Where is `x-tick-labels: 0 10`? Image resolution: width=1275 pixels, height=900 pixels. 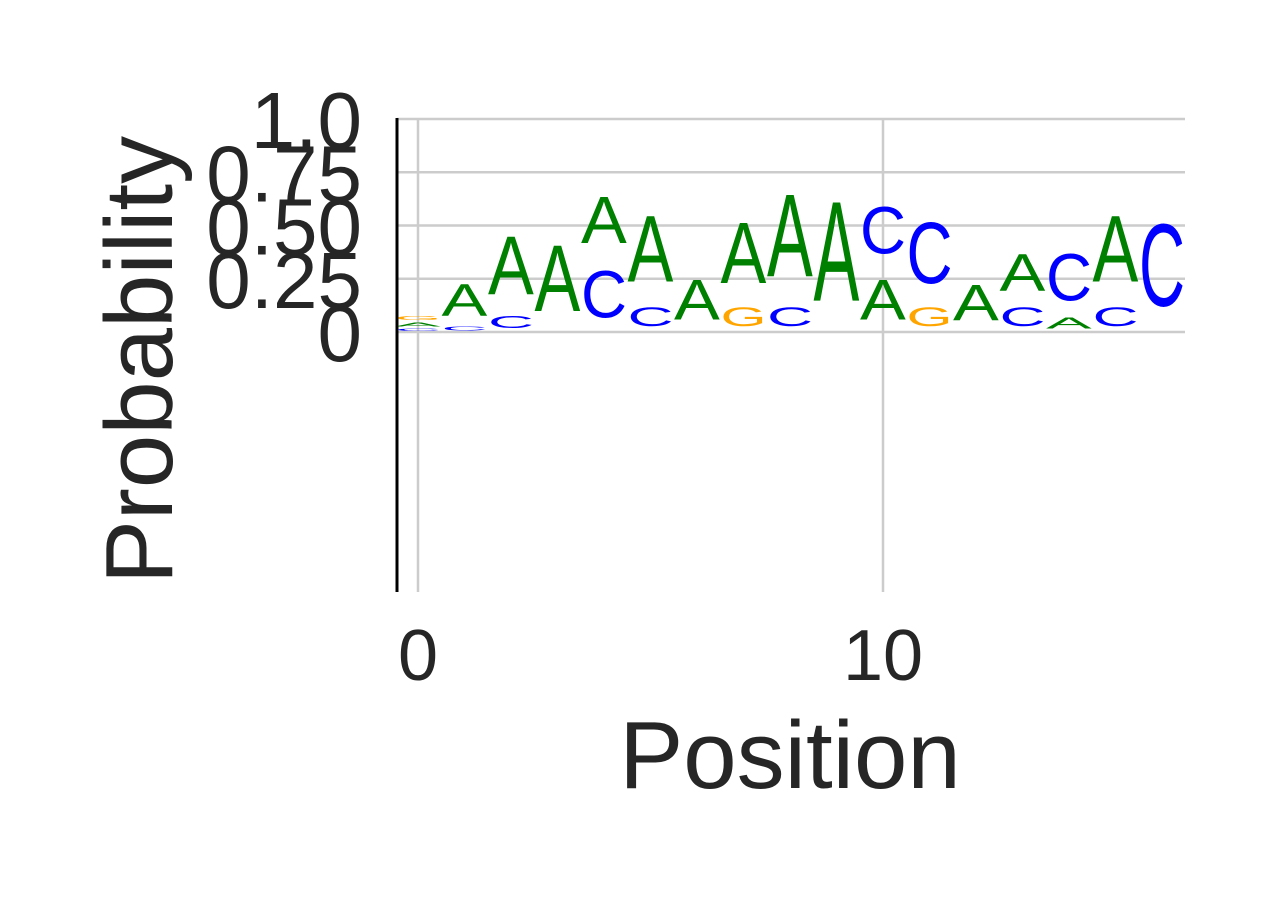 x-tick-labels: 0 10 is located at coordinates (660, 656).